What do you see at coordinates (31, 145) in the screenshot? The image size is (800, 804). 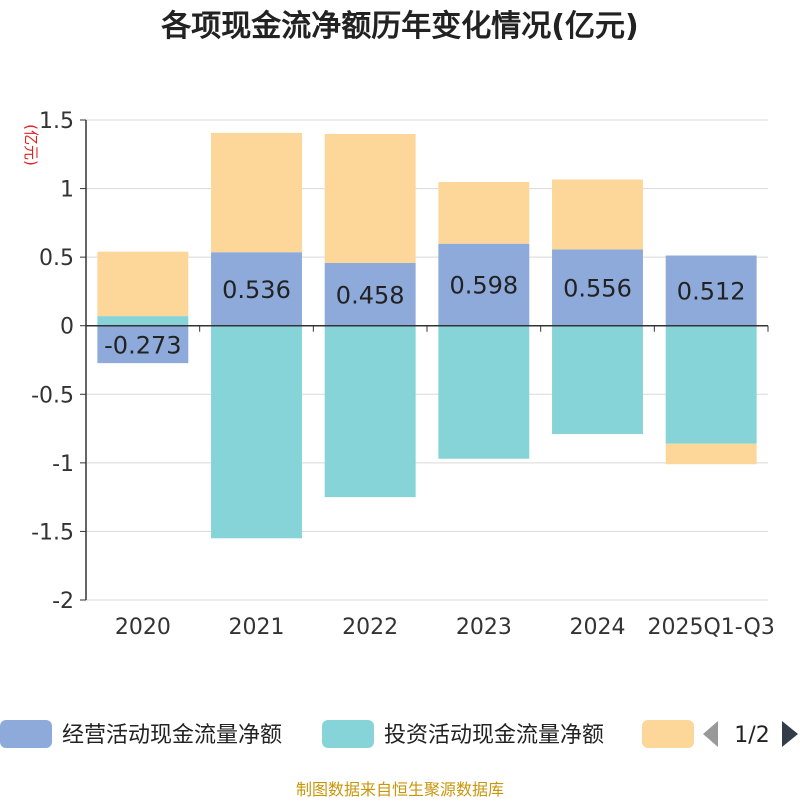 I see `y-axis-label: (亿元)` at bounding box center [31, 145].